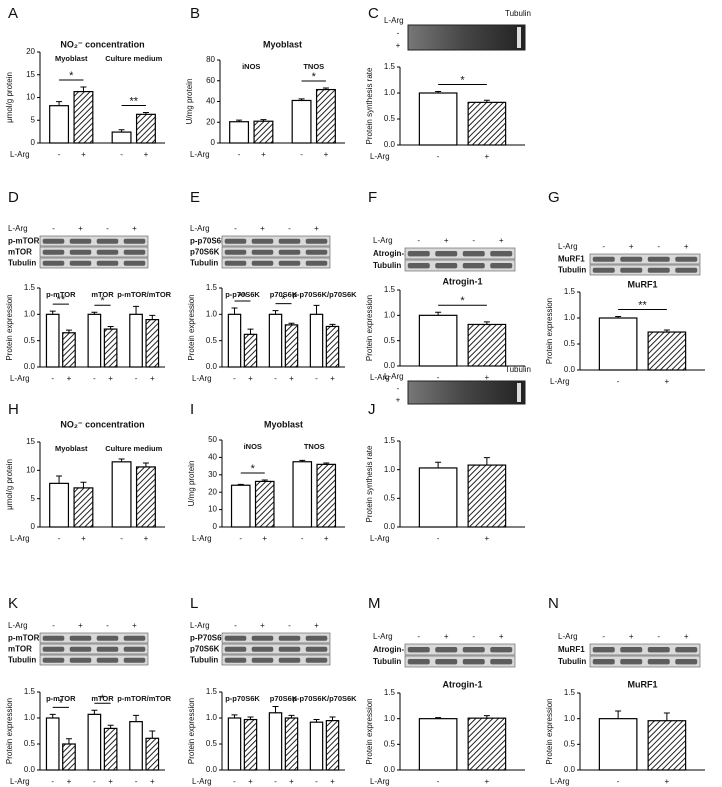 Image resolution: width=722 pixels, height=787 pixels. What do you see at coordinates (549, 731) in the screenshot?
I see `y-axis-label: Protein expression` at bounding box center [549, 731].